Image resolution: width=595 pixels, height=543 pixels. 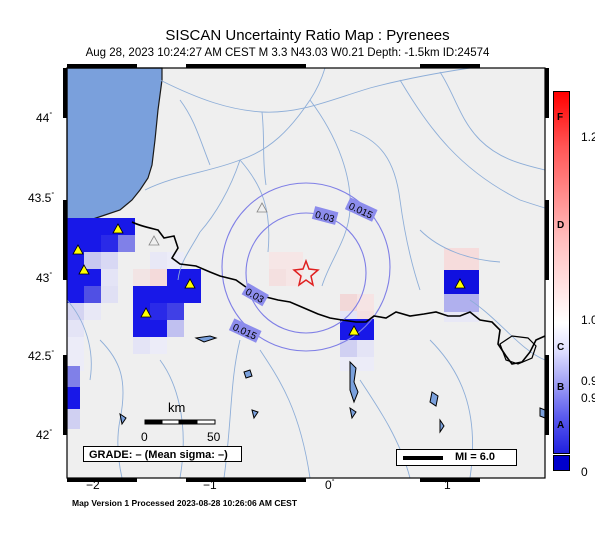 I want to click on contour-labels: 0.015 0.03 0.03 0.015, so click(x=303, y=270).